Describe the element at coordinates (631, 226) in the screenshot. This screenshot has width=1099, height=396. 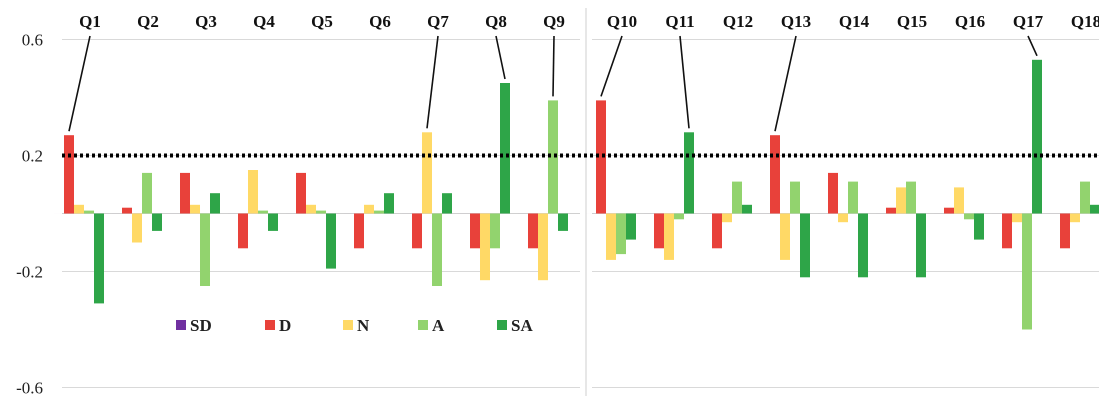
I see `bar-sa-q10` at that location.